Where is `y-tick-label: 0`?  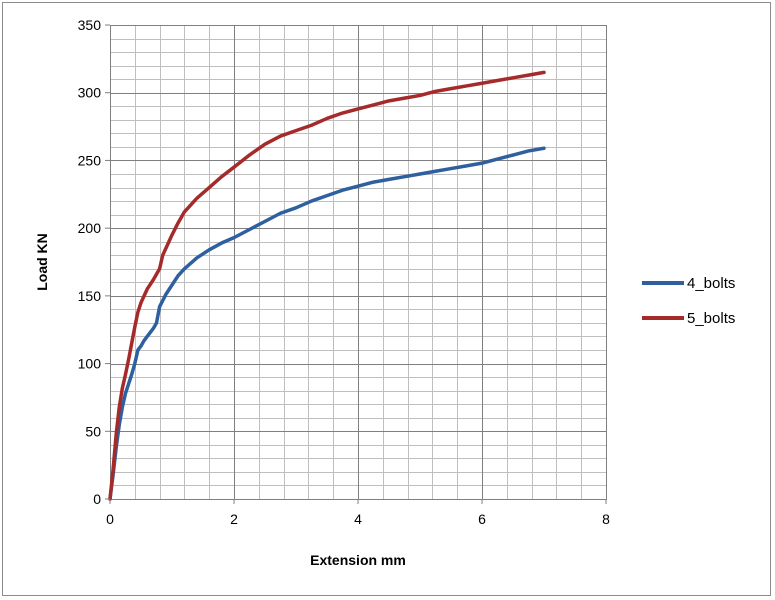
y-tick-label: 0 is located at coordinates (97, 499).